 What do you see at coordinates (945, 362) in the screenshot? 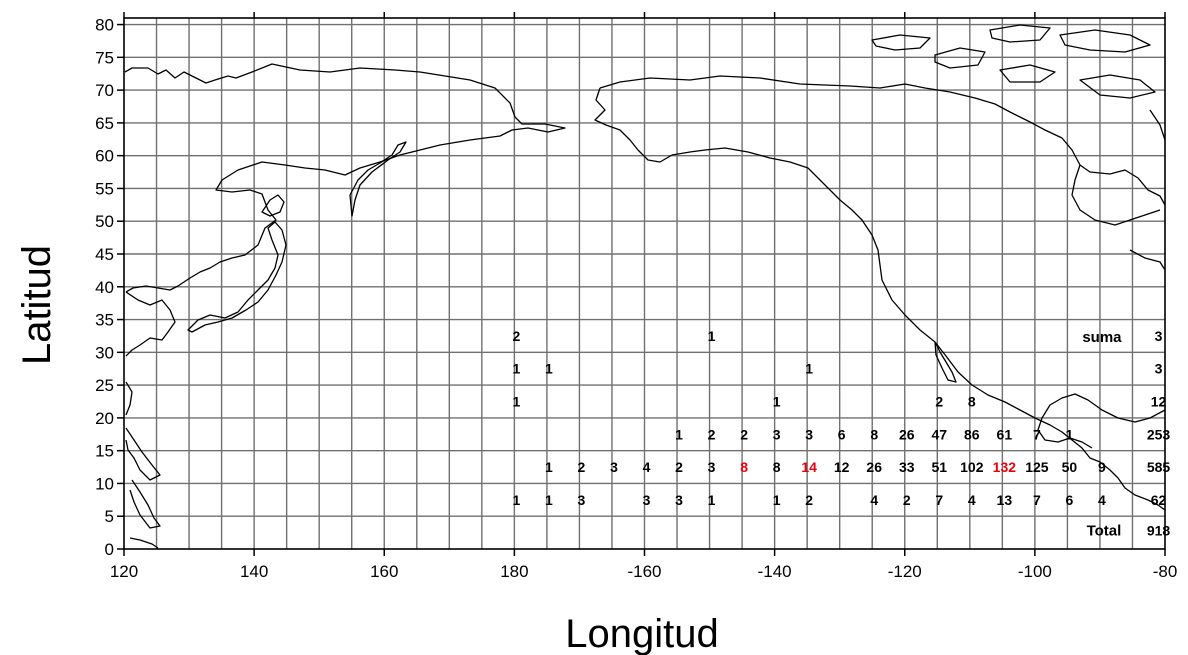
I see `coastline-baja-california` at bounding box center [945, 362].